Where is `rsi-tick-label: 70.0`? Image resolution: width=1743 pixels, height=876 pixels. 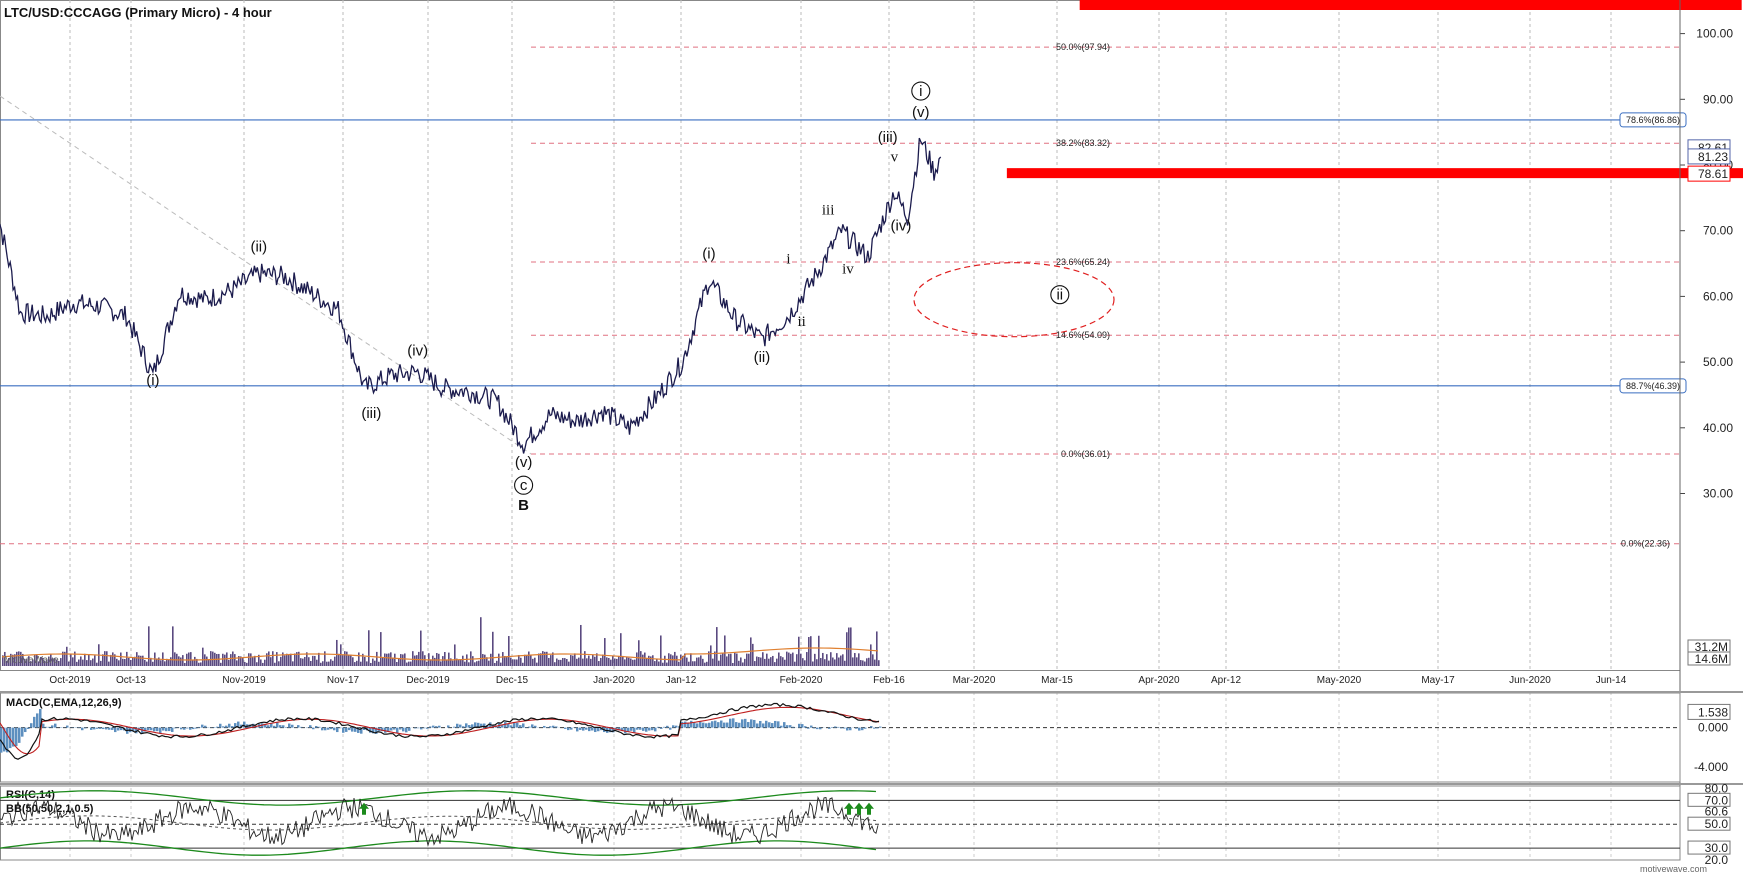
rsi-tick-label: 70.0 is located at coordinates (1717, 800).